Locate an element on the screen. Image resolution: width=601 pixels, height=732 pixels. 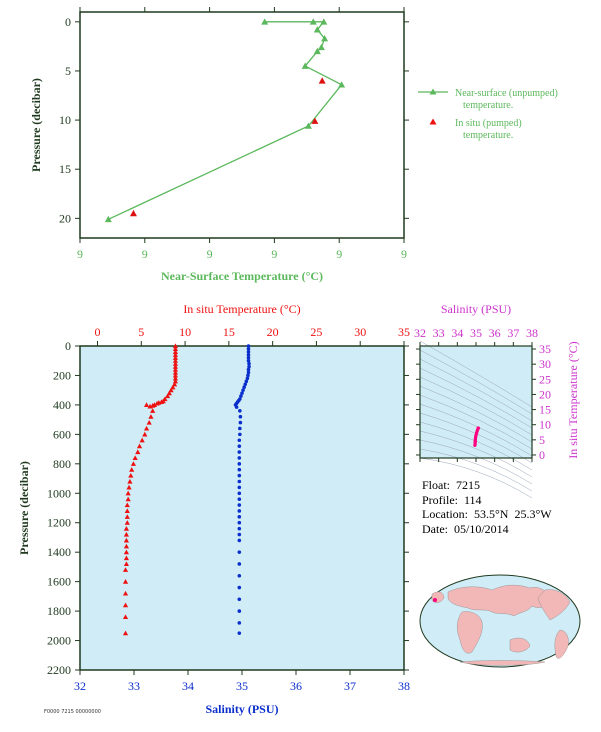
legend-unpumped-marker is located at coordinates (433, 91).